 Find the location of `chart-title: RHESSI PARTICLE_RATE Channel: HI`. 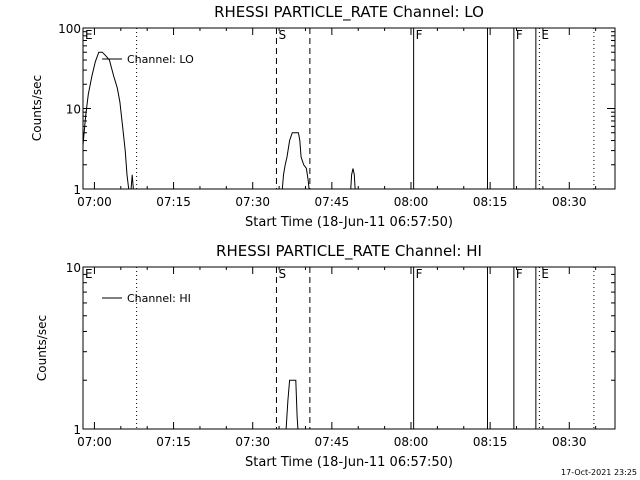

chart-title: RHESSI PARTICLE_RATE Channel: HI is located at coordinates (349, 251).